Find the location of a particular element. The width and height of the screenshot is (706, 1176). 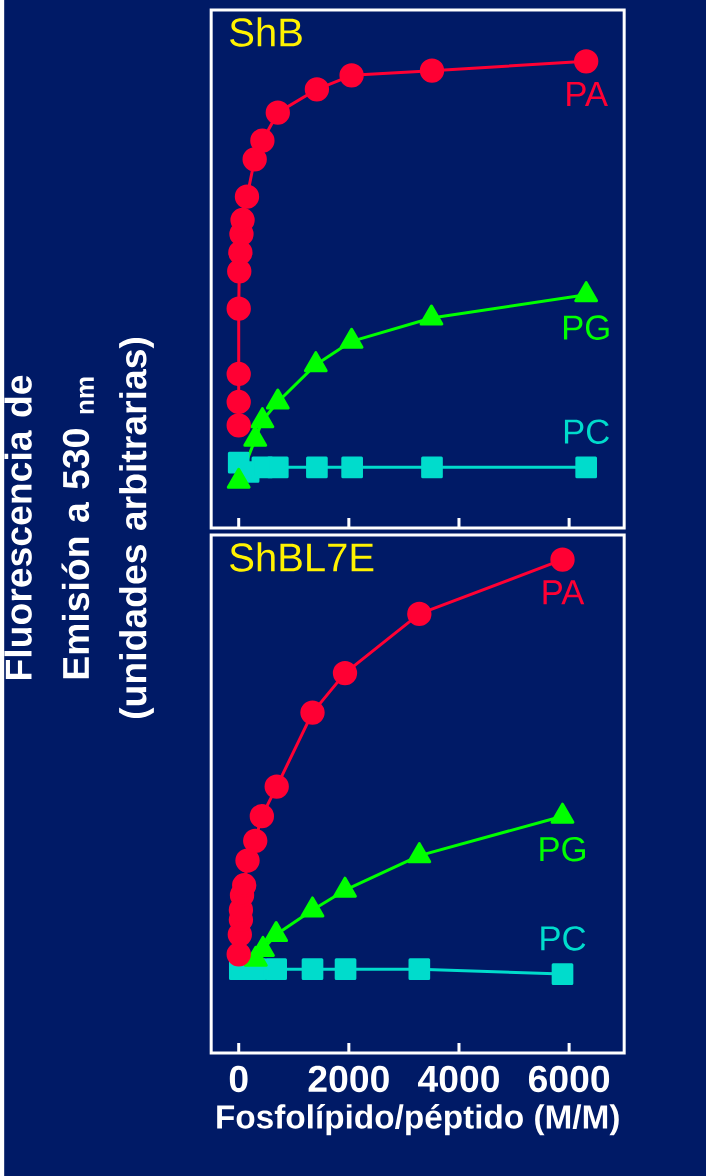

chart-title: ShBL7E is located at coordinates (302, 557).